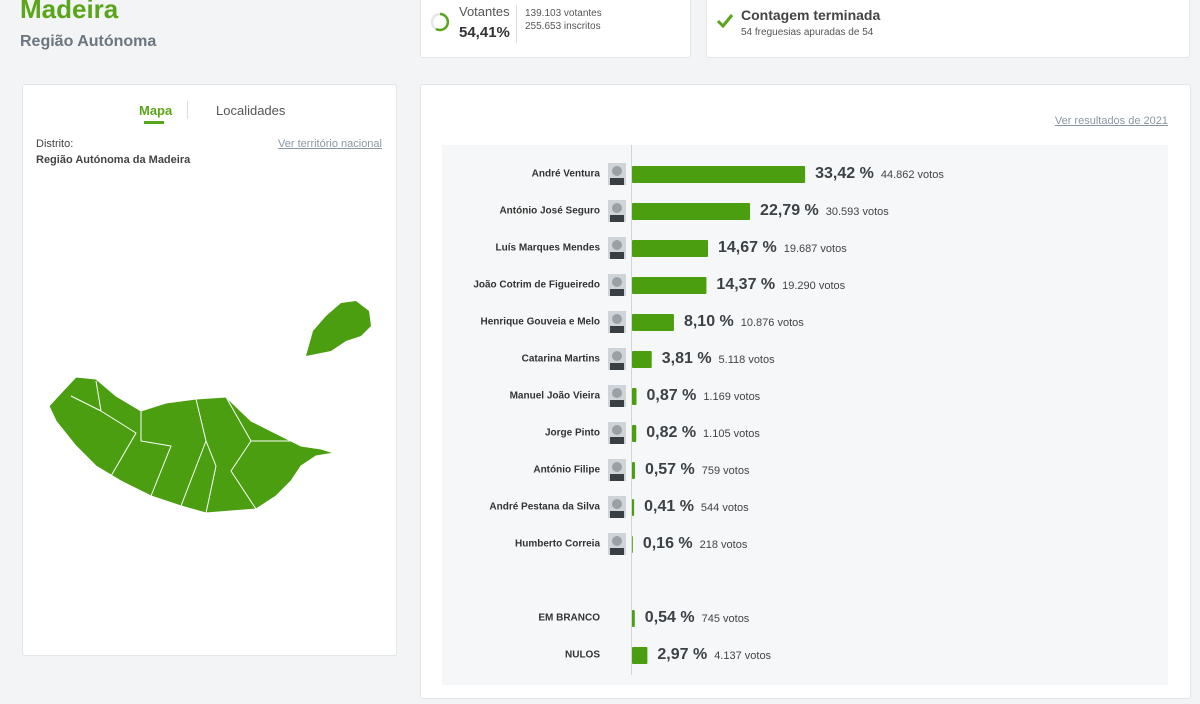 This screenshot has width=1200, height=704. What do you see at coordinates (672, 395) in the screenshot?
I see `pct-label: 0,87 %` at bounding box center [672, 395].